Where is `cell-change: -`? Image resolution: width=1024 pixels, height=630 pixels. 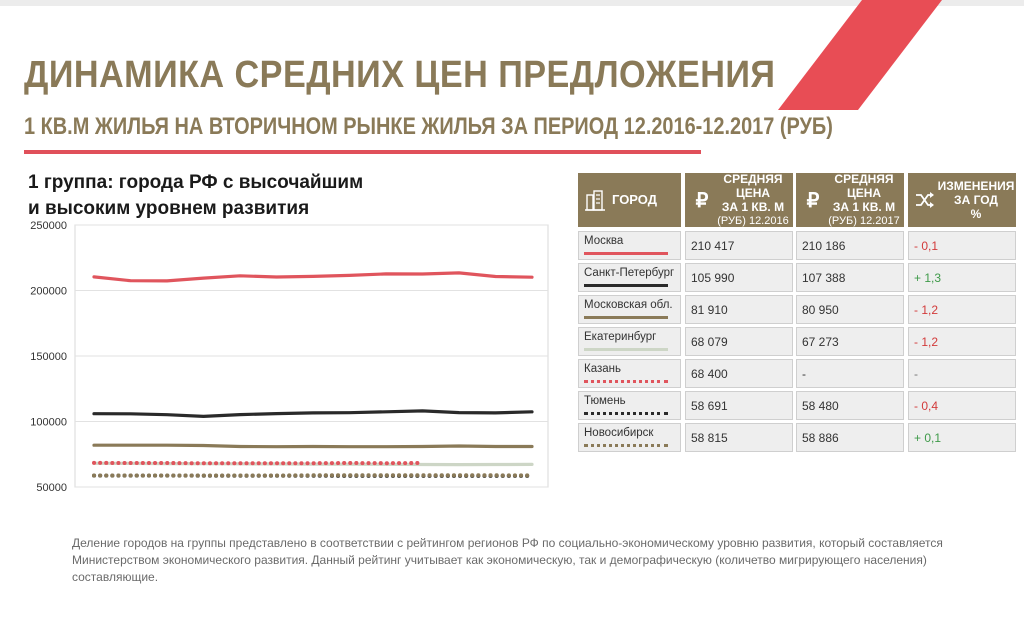
cell-change: - is located at coordinates (962, 373).